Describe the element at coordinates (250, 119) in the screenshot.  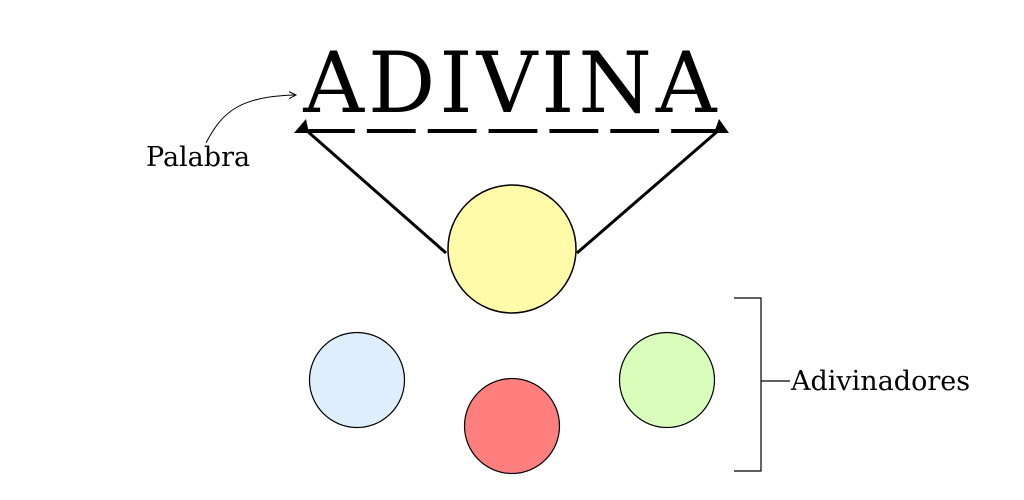
I see `word-label-arrow` at that location.